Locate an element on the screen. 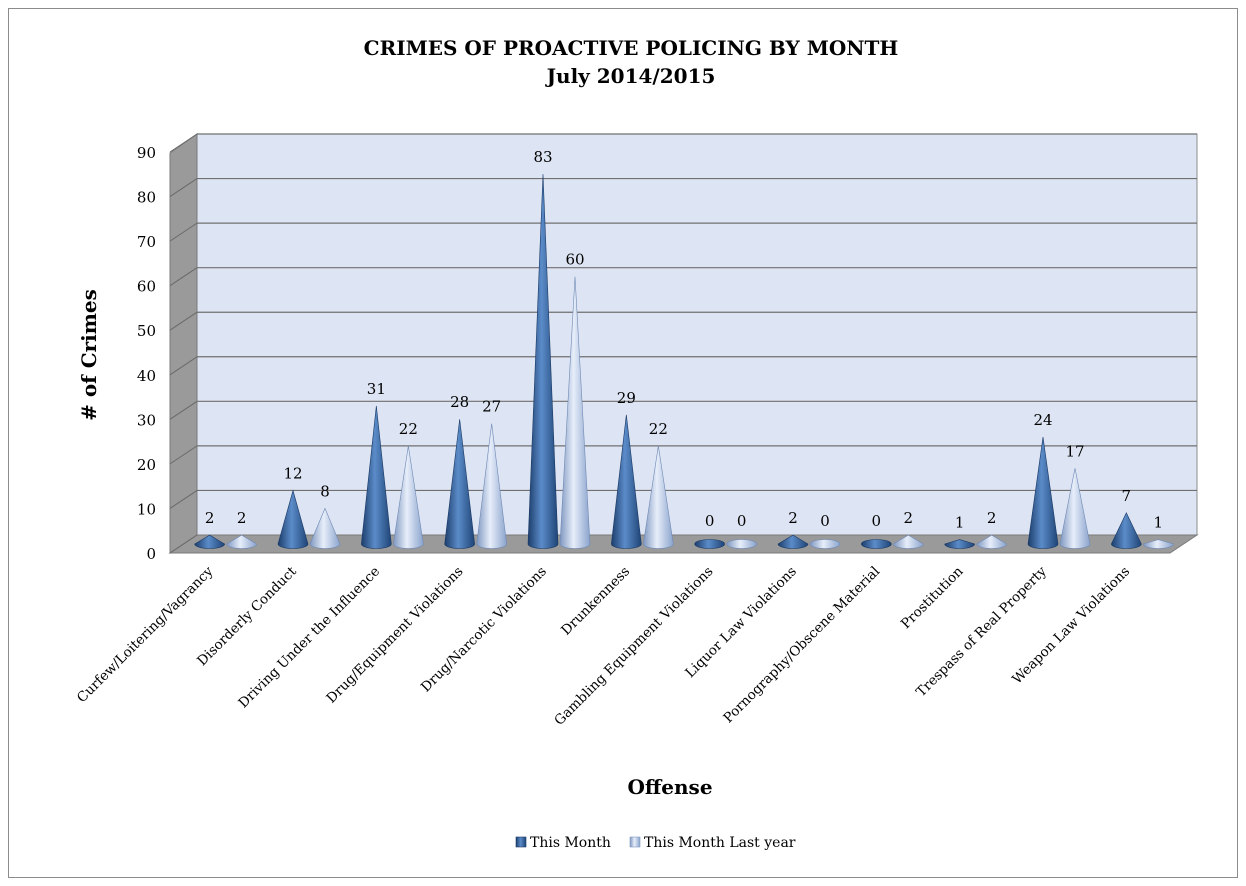  data-label: 29 is located at coordinates (626, 398).